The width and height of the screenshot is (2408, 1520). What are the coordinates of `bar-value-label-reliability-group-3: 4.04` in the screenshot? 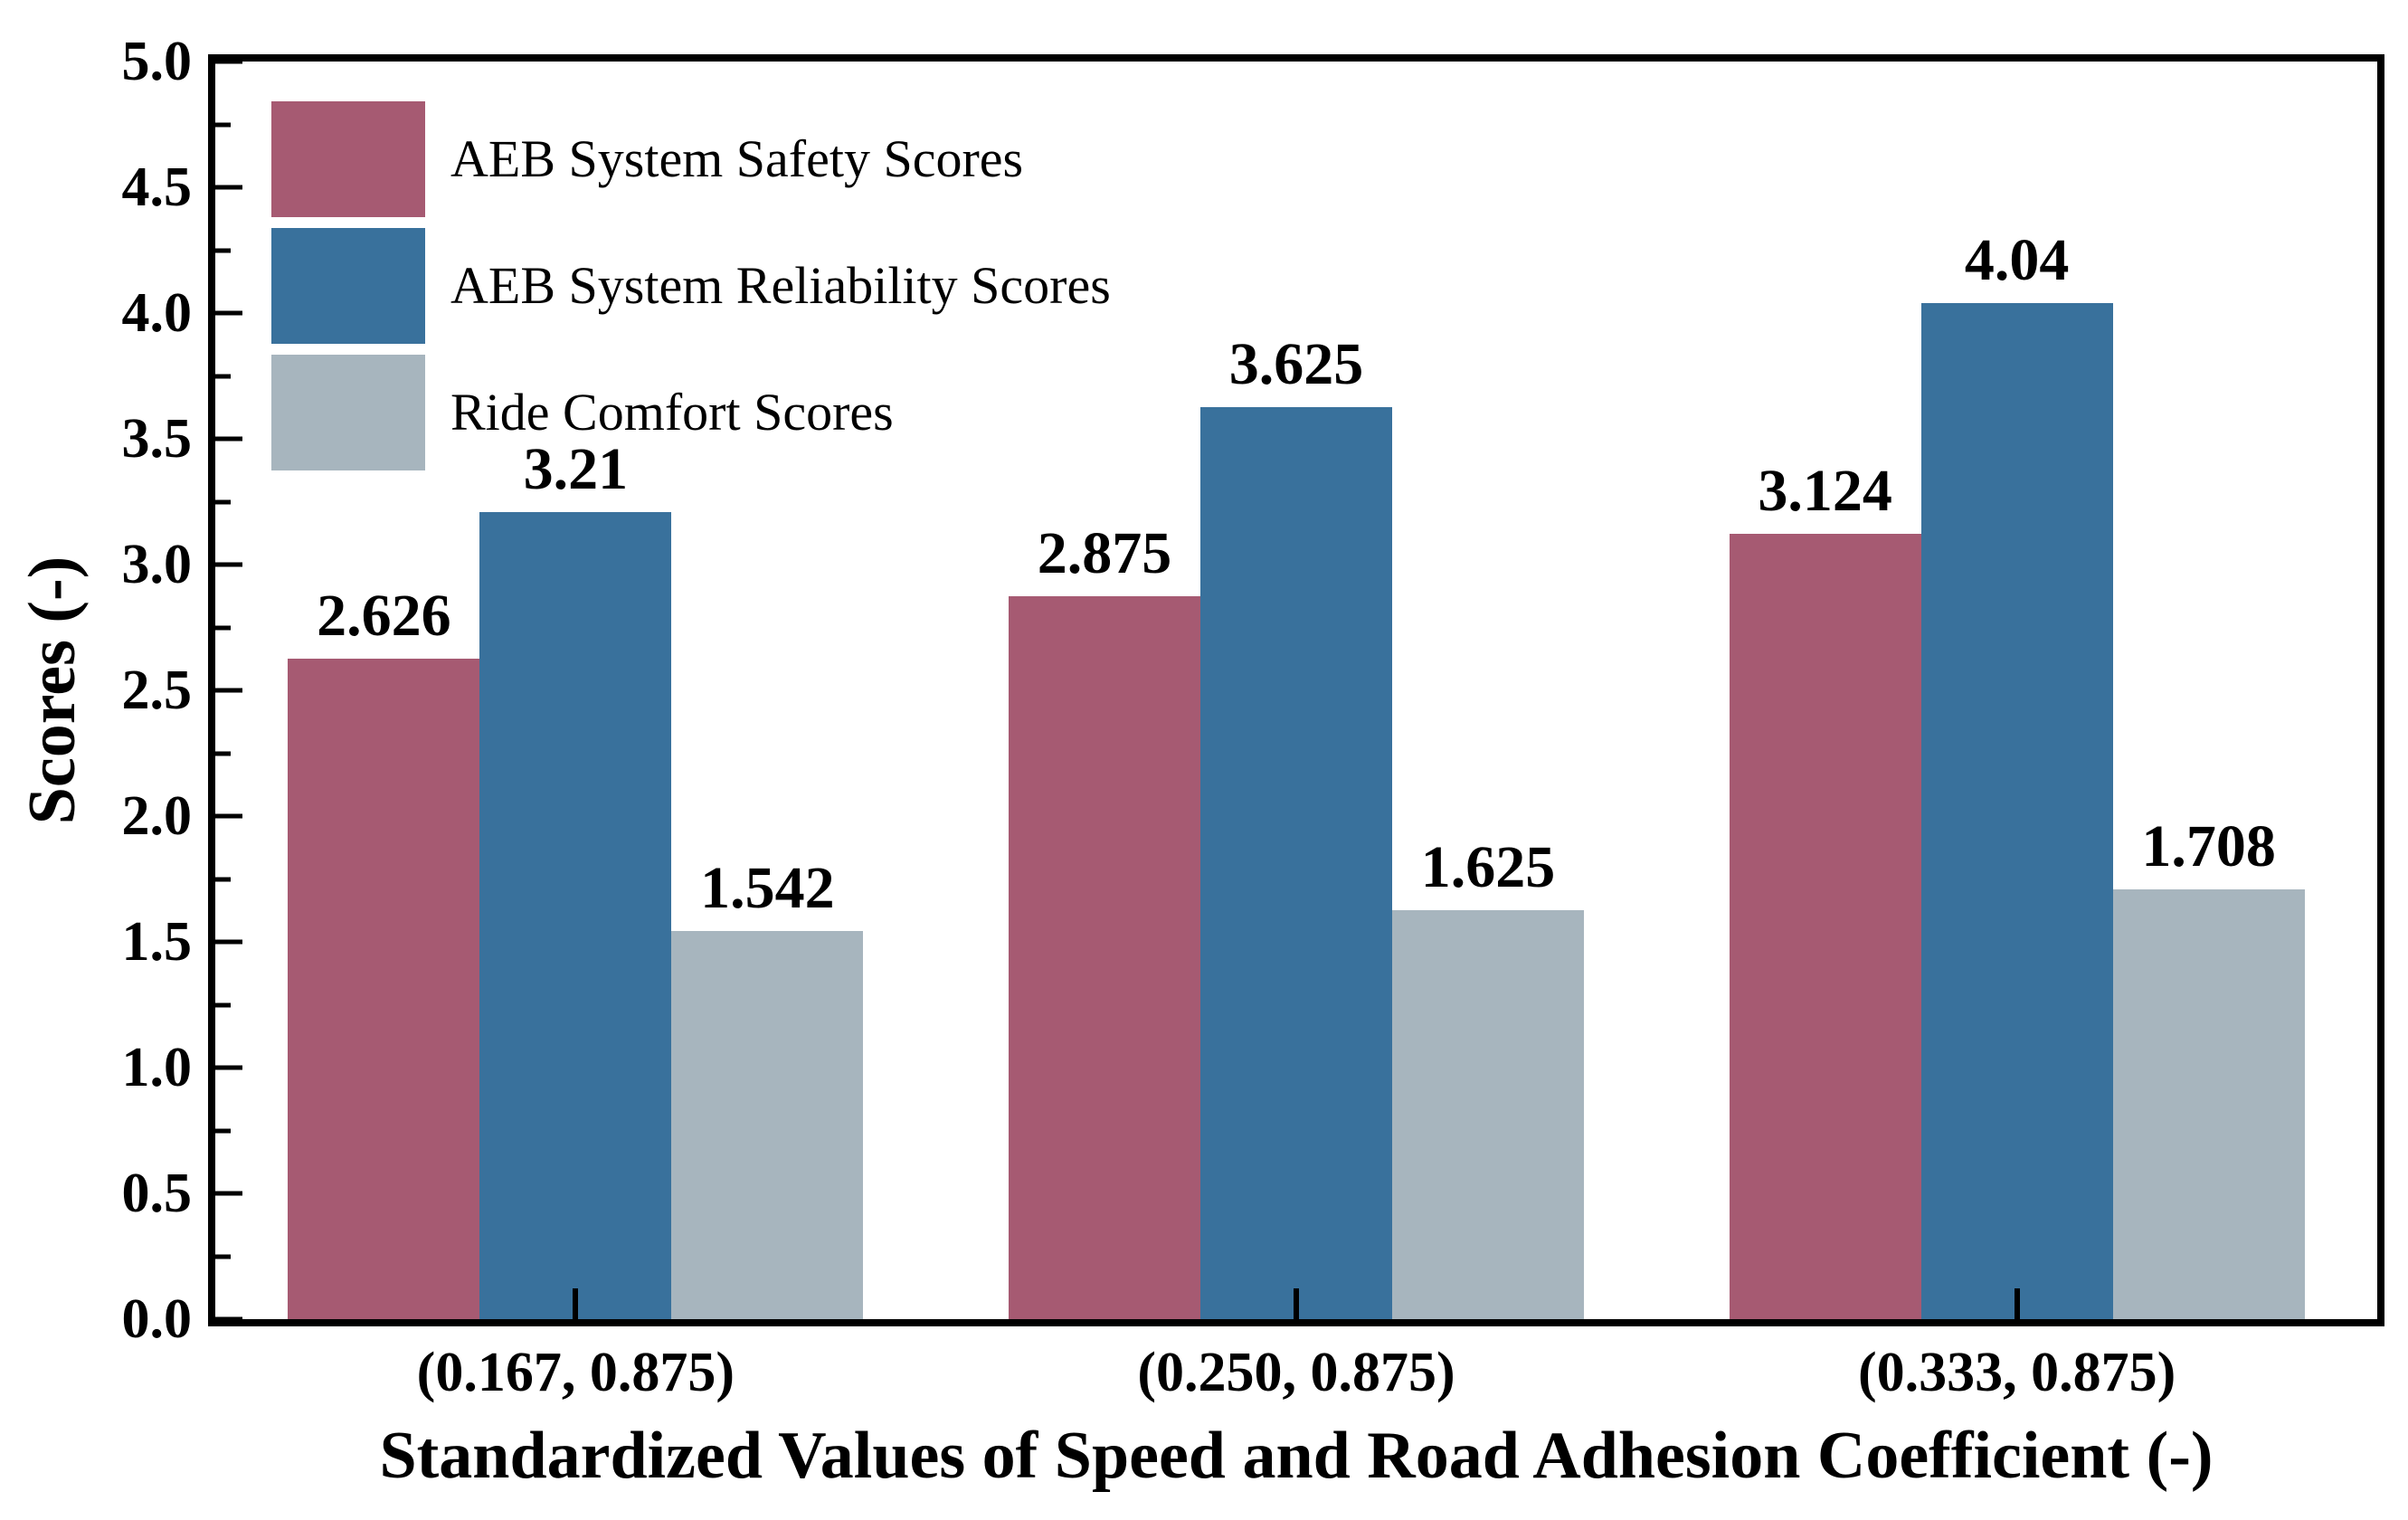 It's located at (2017, 259).